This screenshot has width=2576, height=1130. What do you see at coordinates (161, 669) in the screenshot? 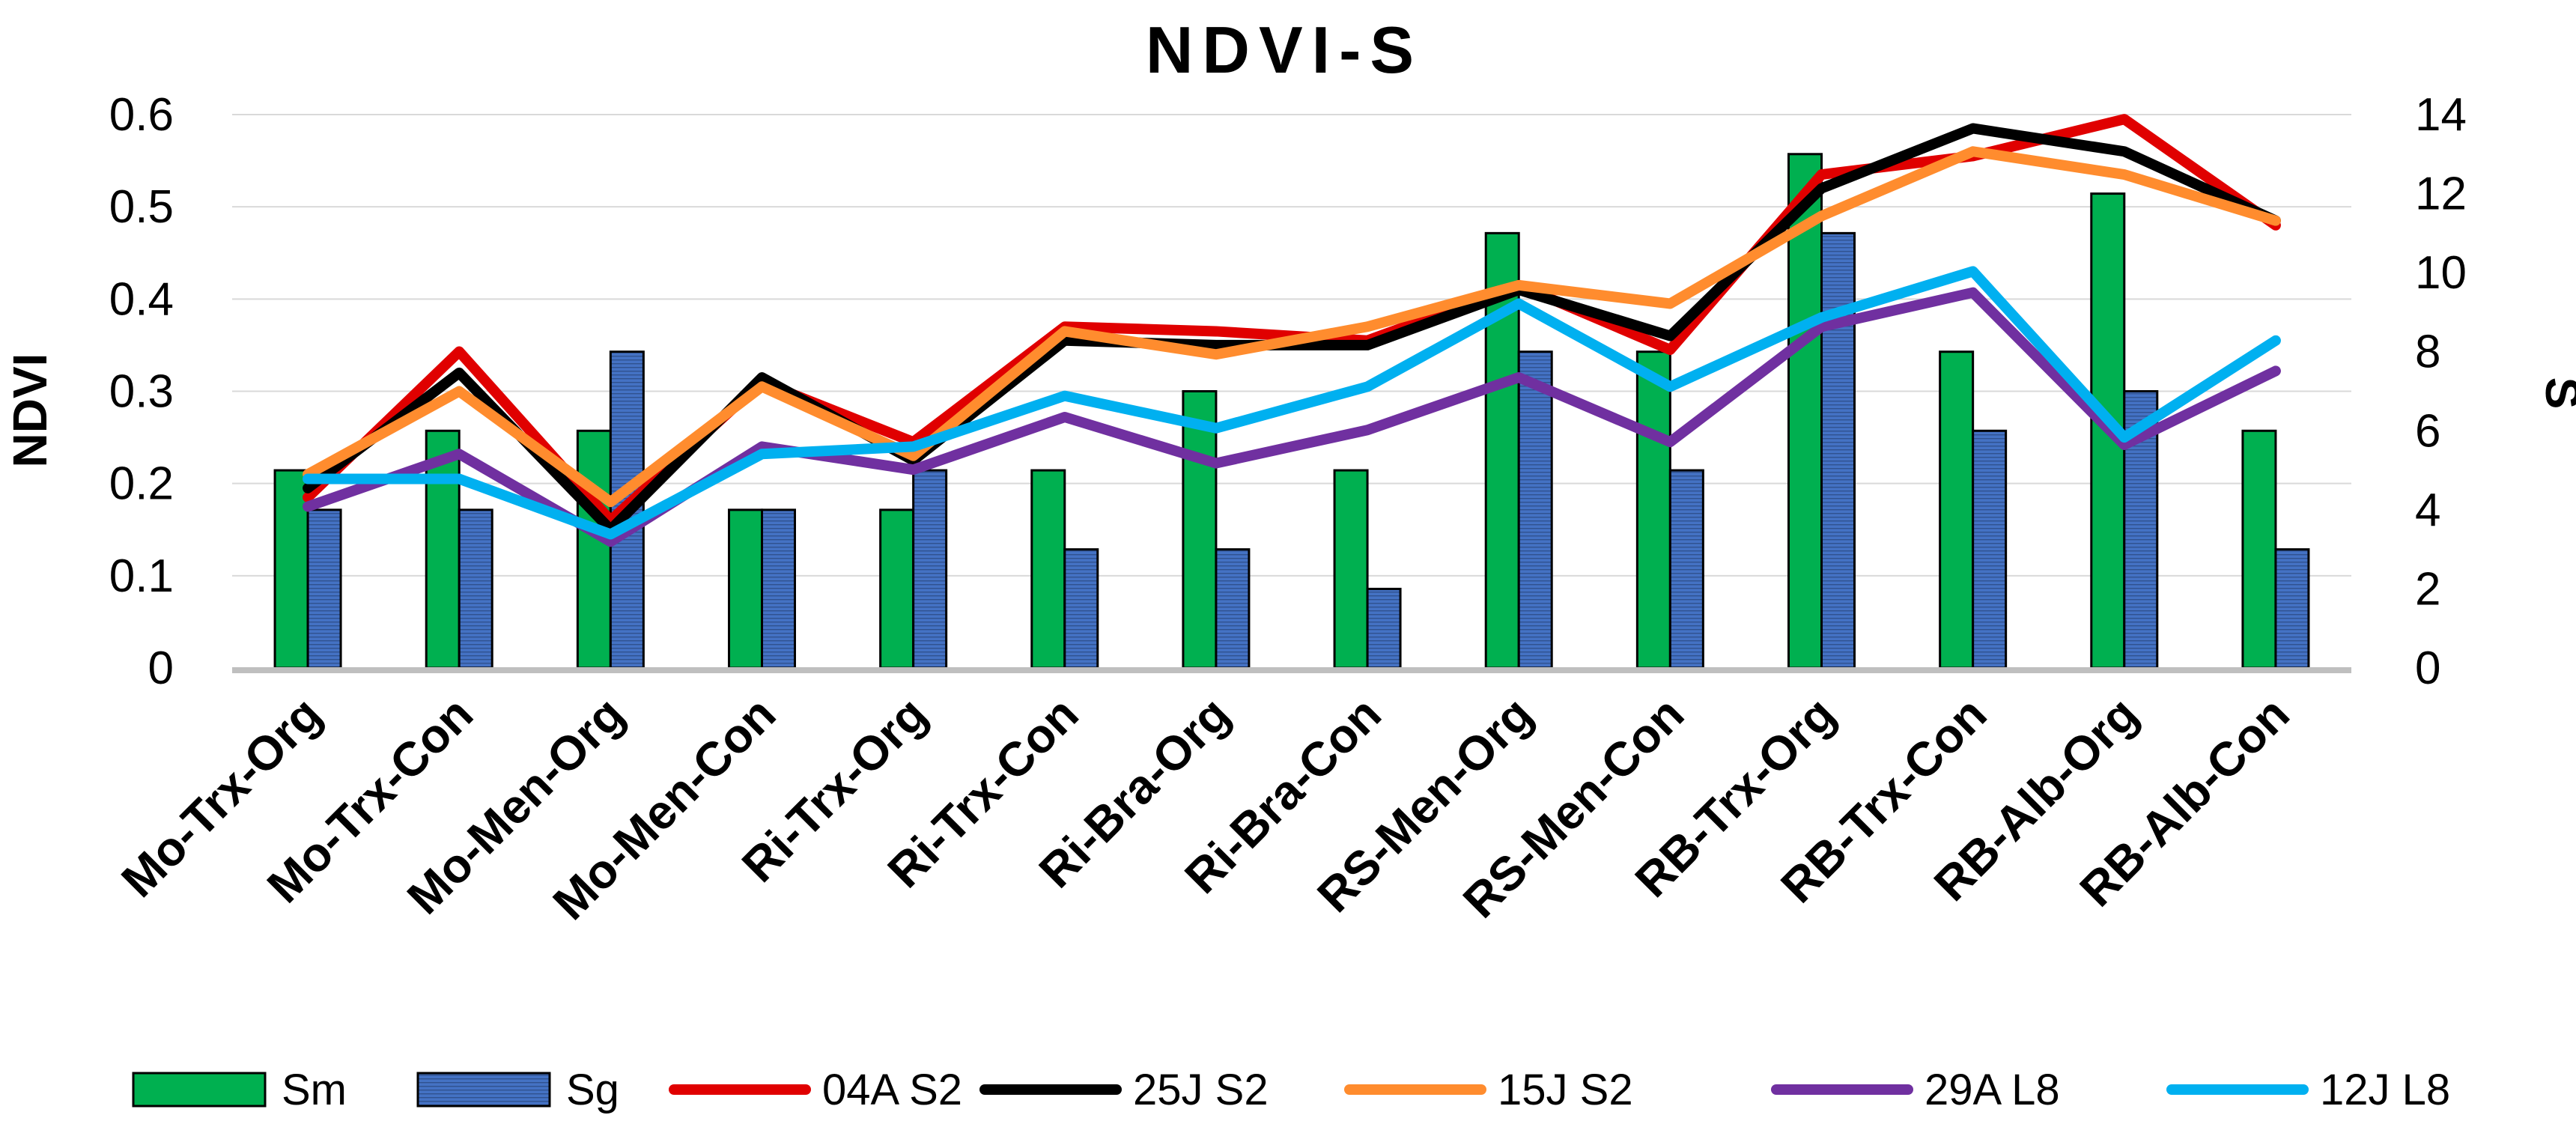
I see `left-tick-label: 0` at bounding box center [161, 669].